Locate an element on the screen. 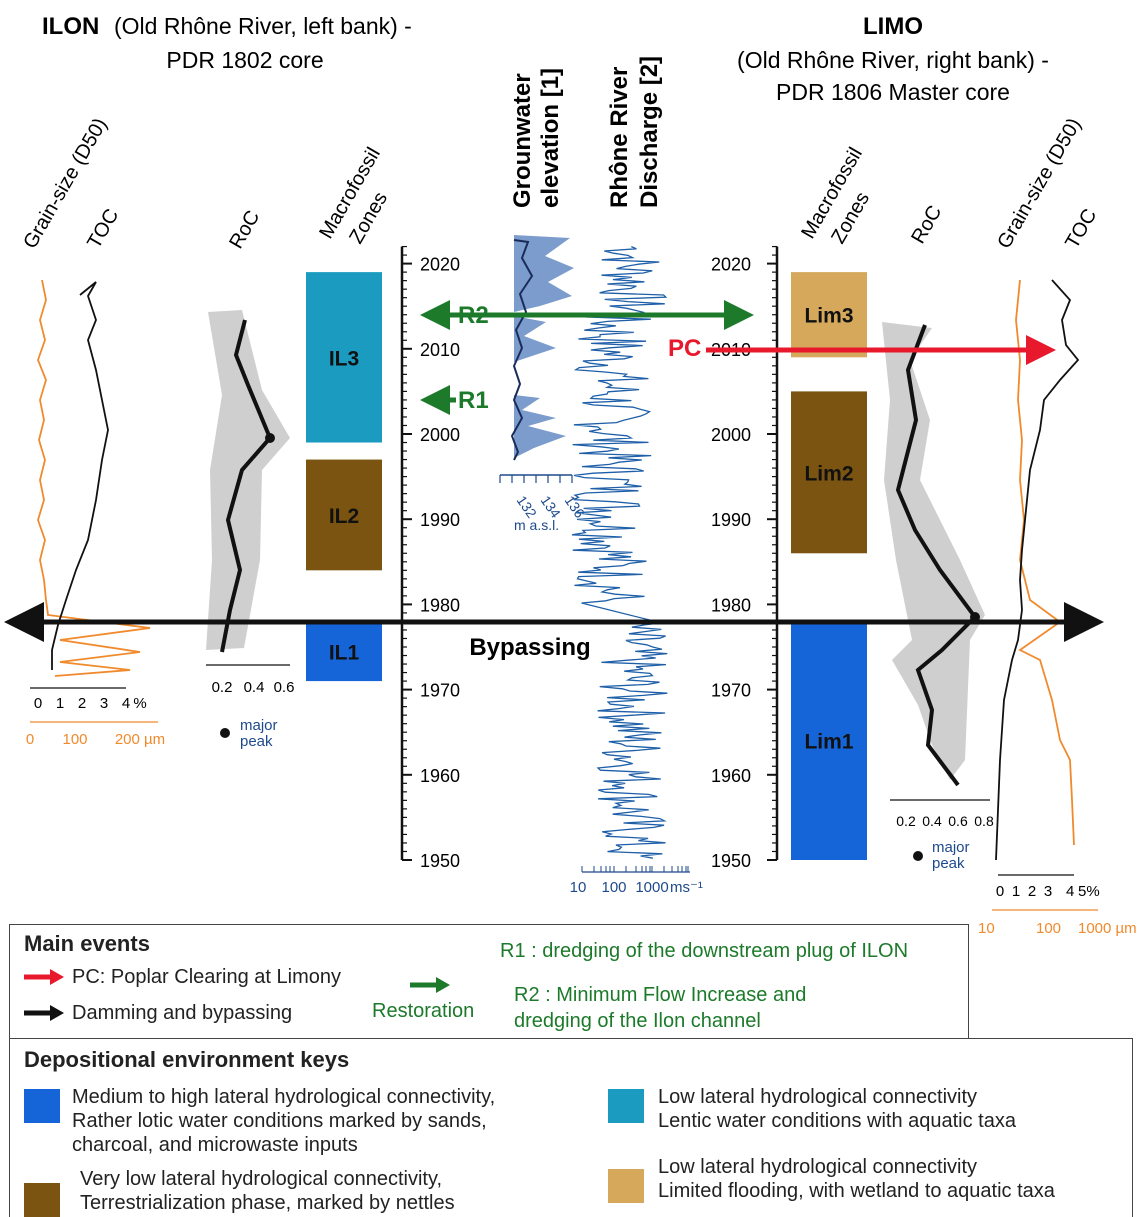  pc-legend-text: PC: Poplar Clearing at Limony is located at coordinates (207, 977).